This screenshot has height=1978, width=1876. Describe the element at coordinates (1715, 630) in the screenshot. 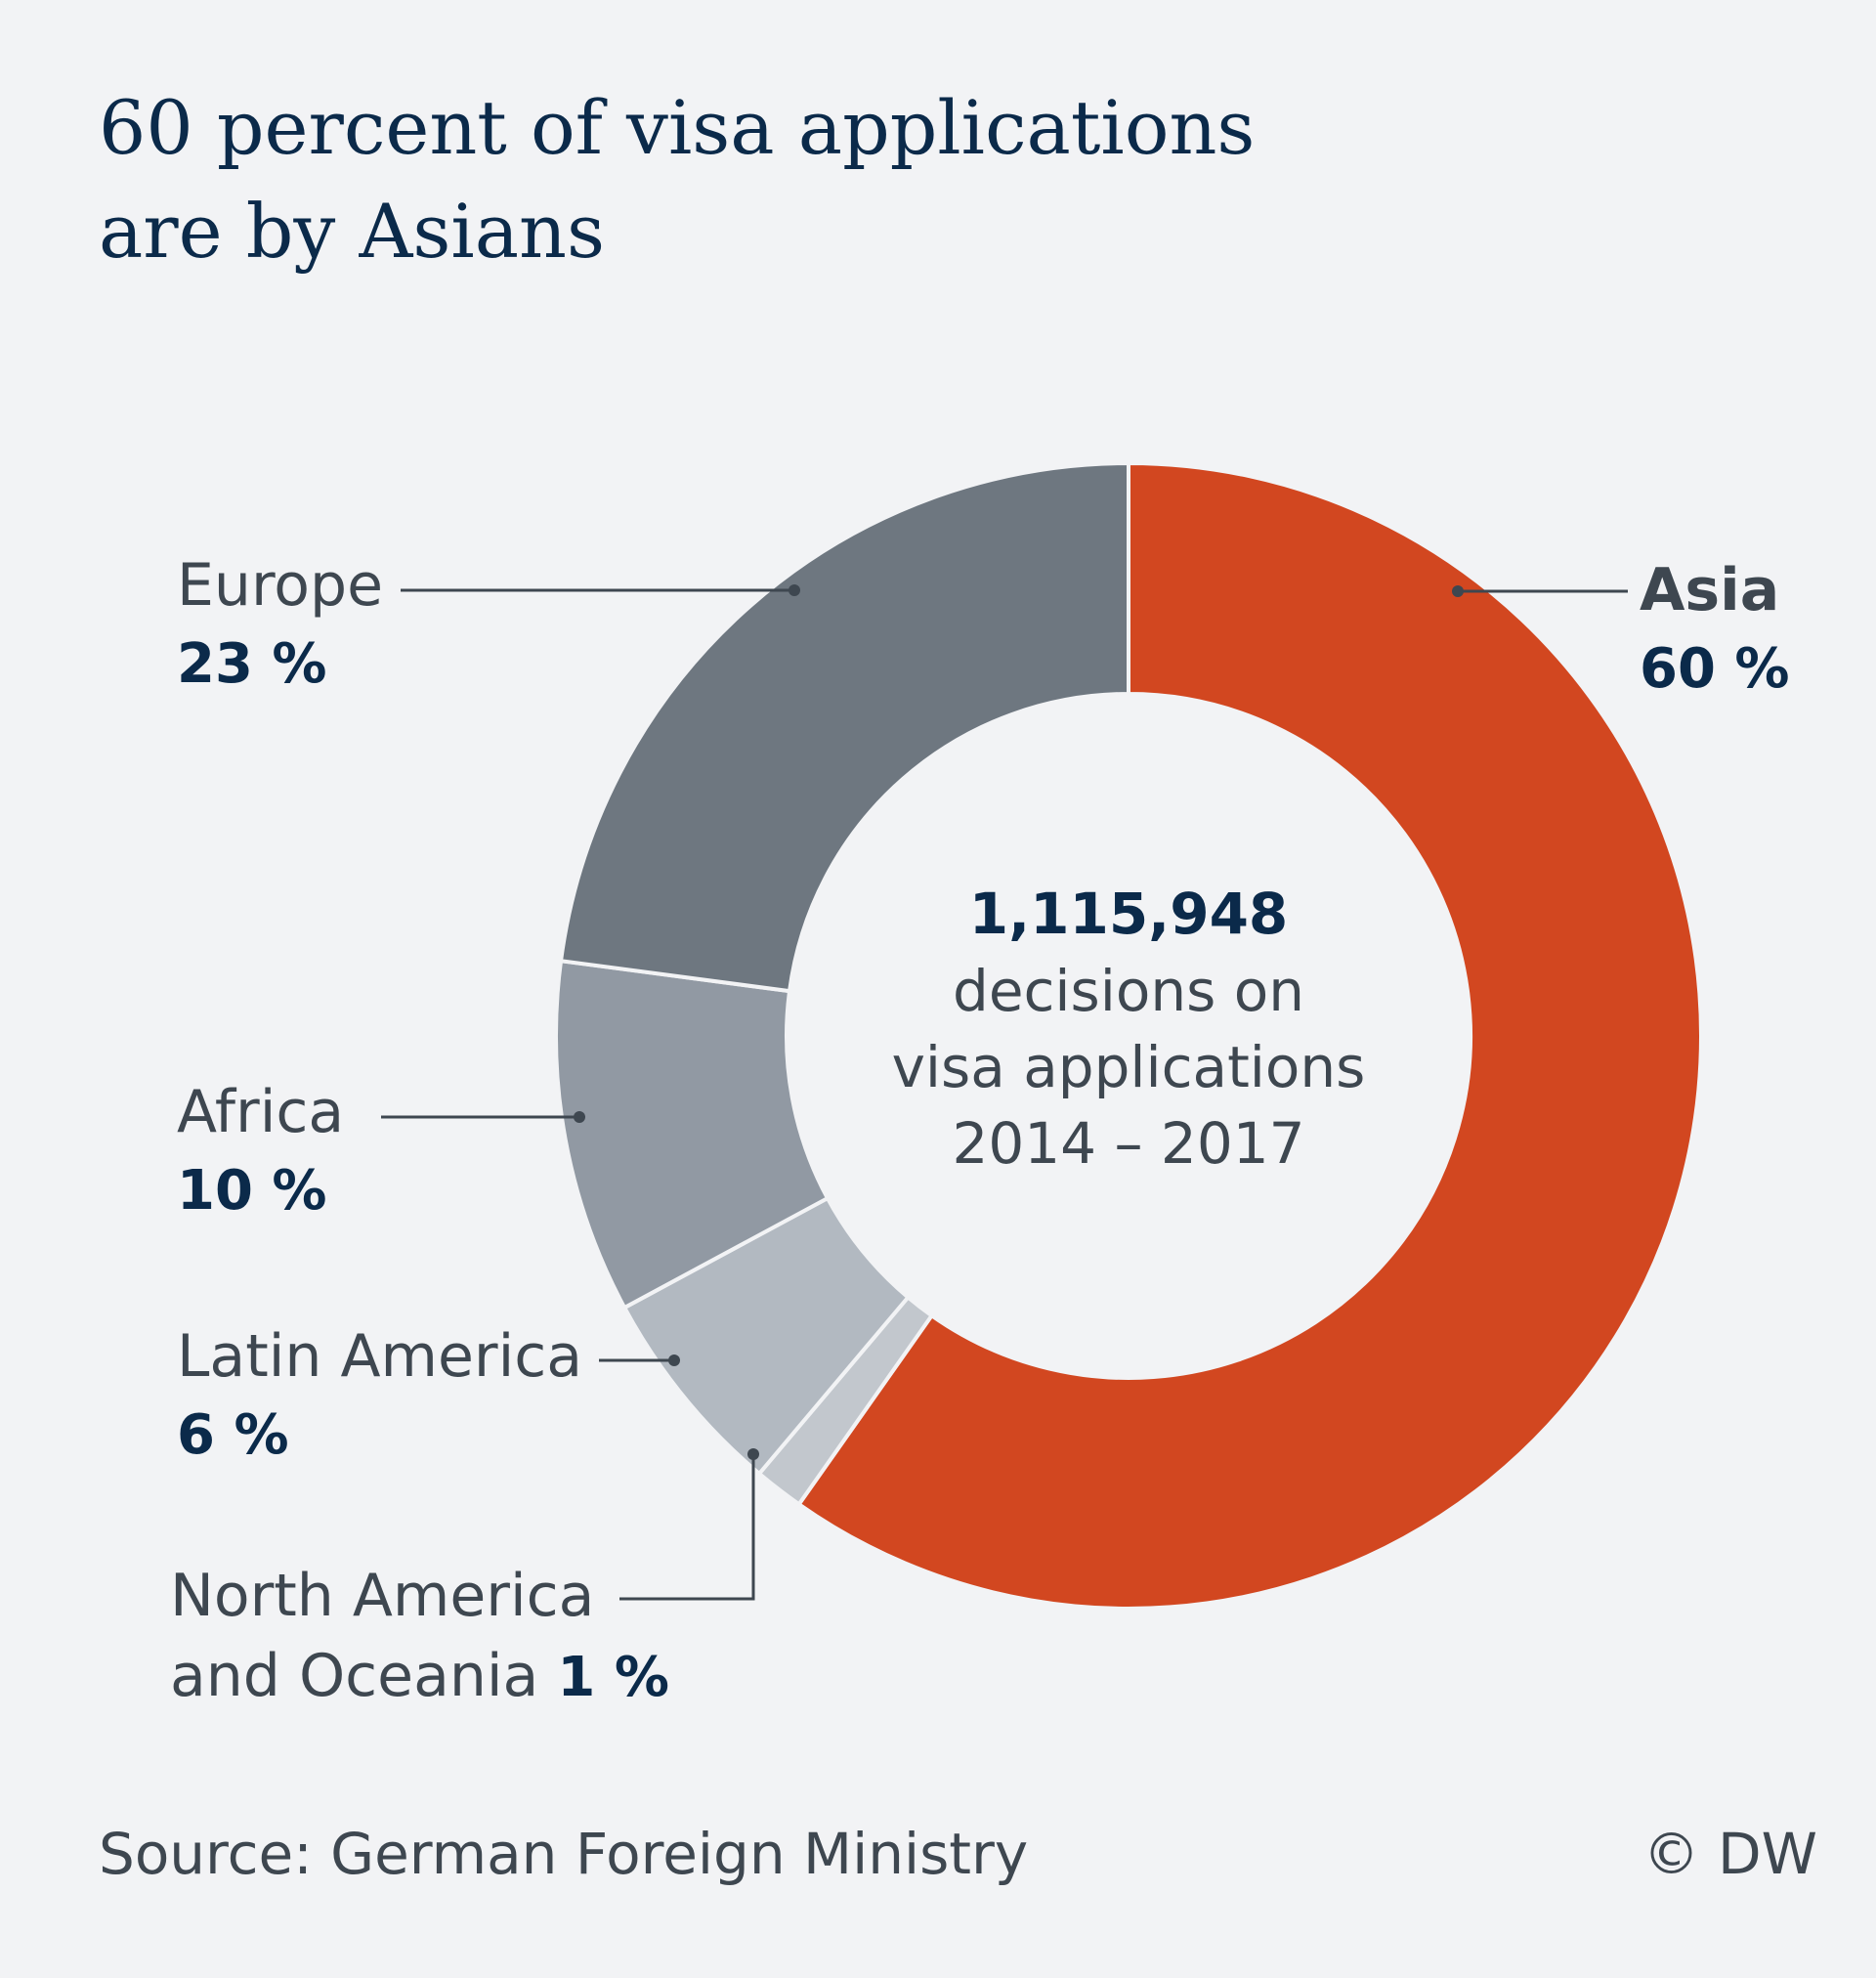

I see `label-asia: Asia 60 %` at that location.